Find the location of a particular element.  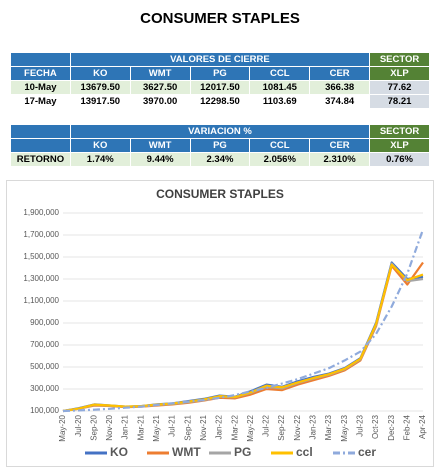

x-tick-label: May-21 is located at coordinates (156, 427).